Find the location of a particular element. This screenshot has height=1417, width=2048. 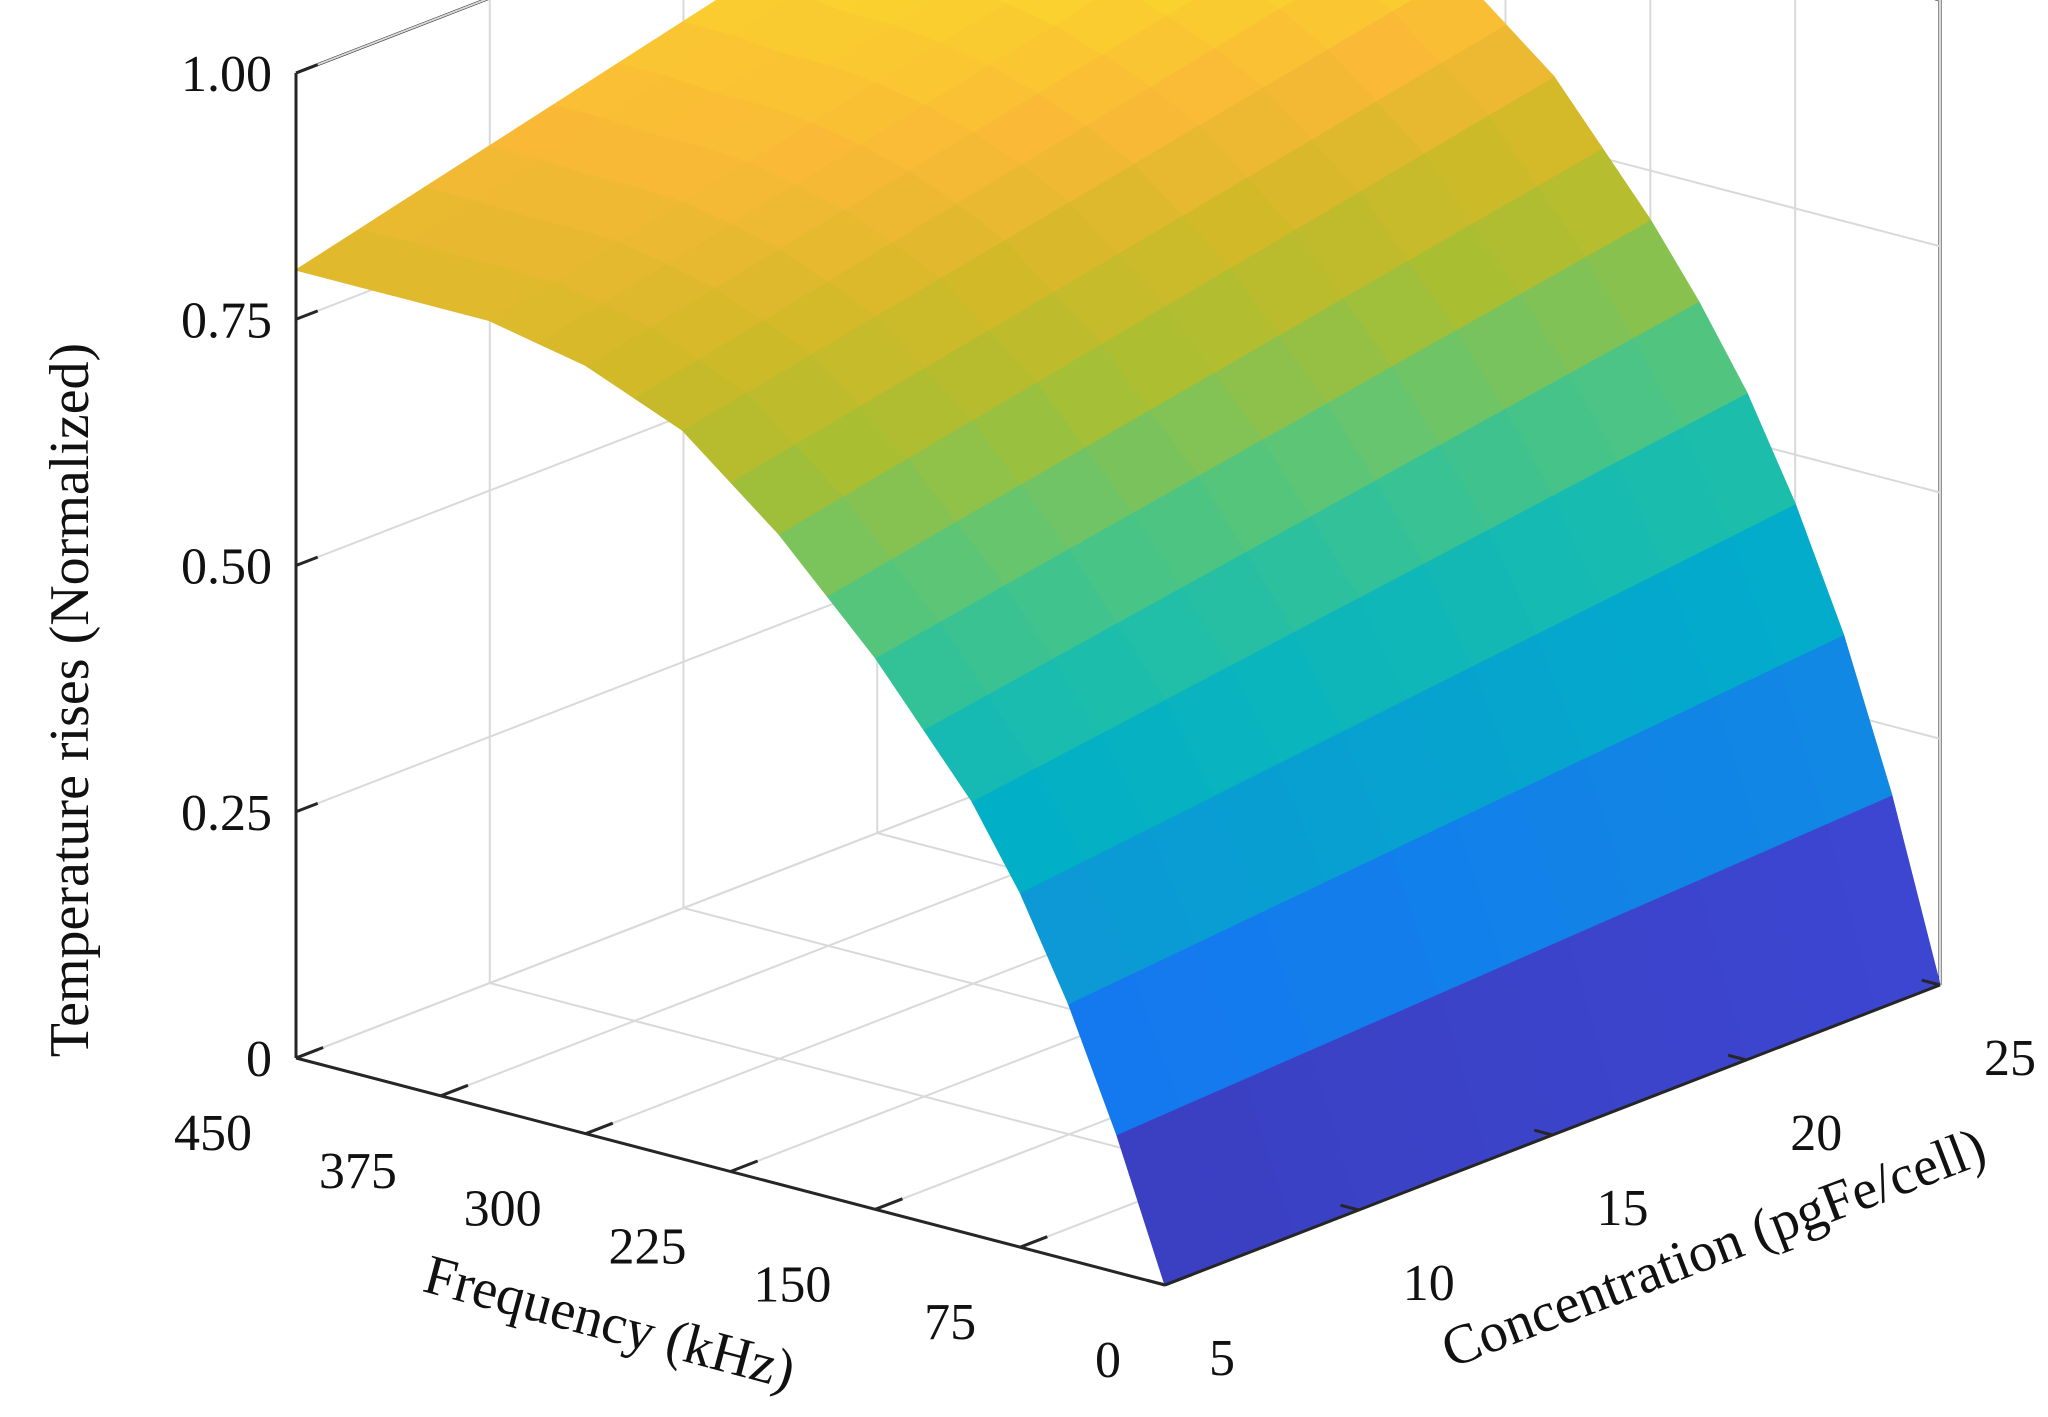

z-tick-label: 1.00 is located at coordinates (226, 74).